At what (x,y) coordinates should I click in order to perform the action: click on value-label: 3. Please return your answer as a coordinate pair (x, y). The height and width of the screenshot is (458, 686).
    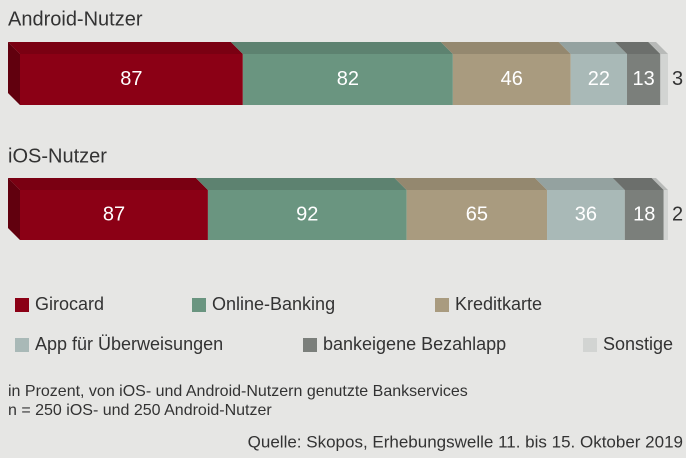
    Looking at the image, I should click on (677, 79).